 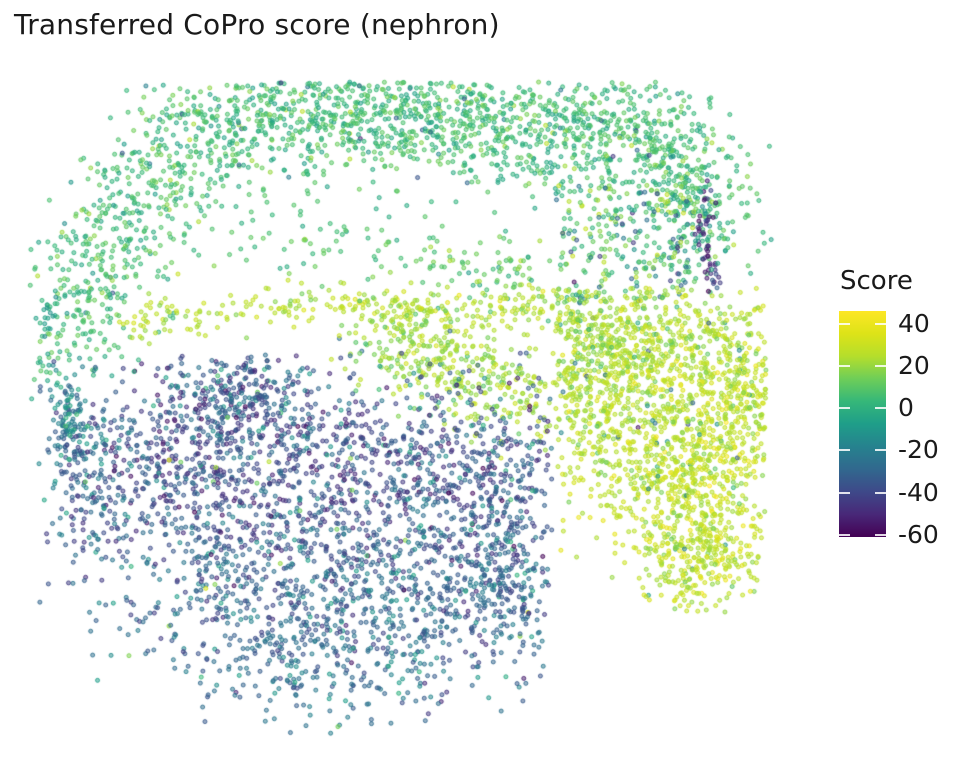 What do you see at coordinates (906, 408) in the screenshot?
I see `colorbar-tick-label: 0` at bounding box center [906, 408].